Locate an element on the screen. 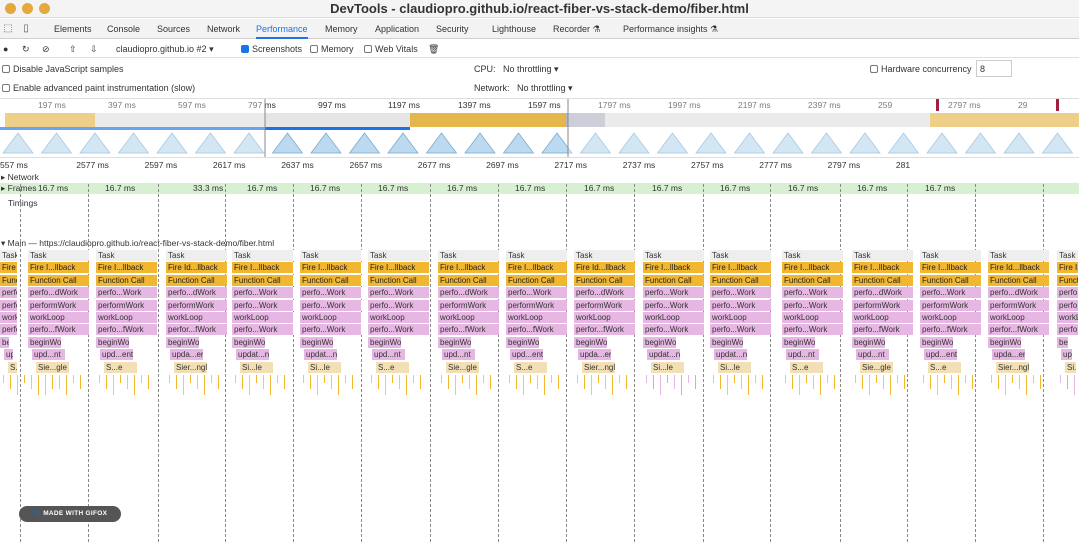 This screenshot has width=1079, height=542. flame-entry: upd...nt is located at coordinates (459, 355).